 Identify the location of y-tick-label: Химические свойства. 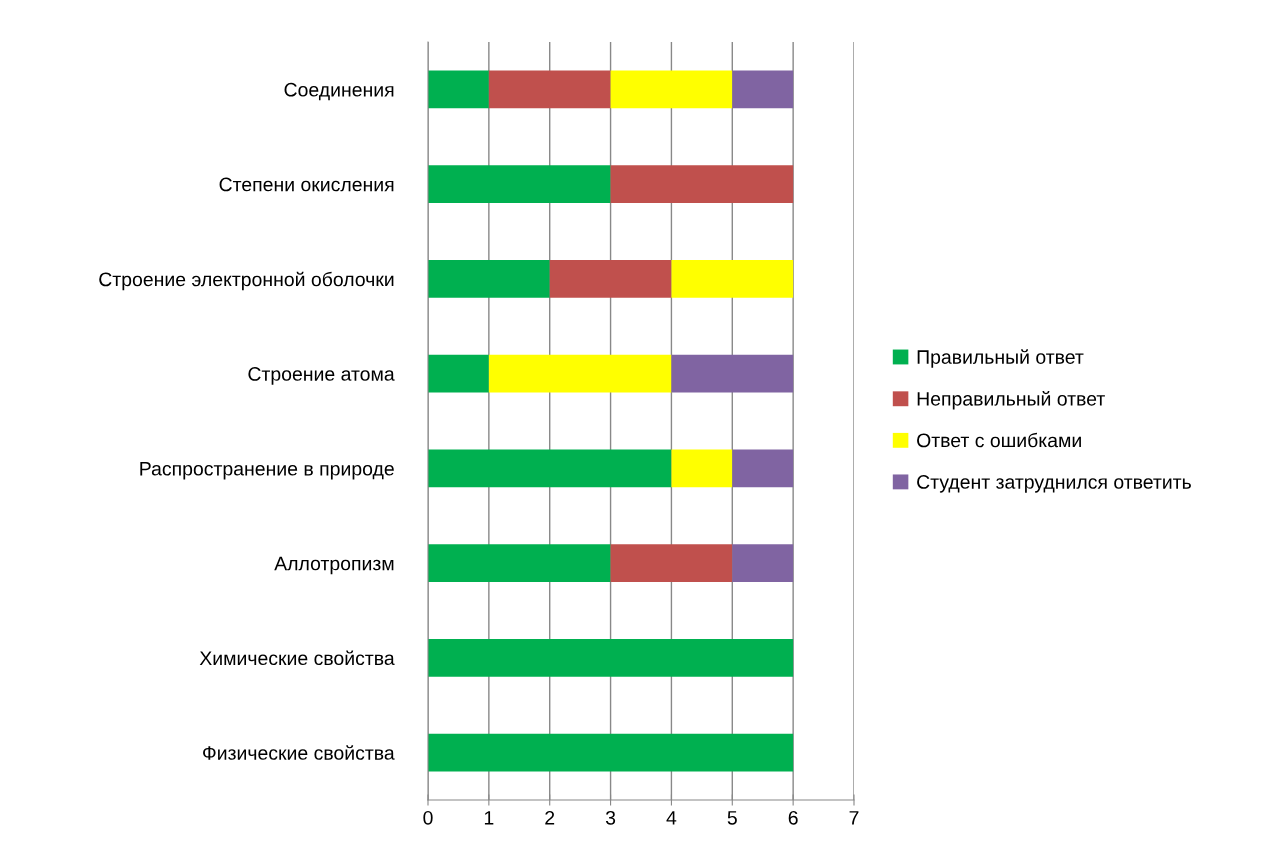
(297, 658).